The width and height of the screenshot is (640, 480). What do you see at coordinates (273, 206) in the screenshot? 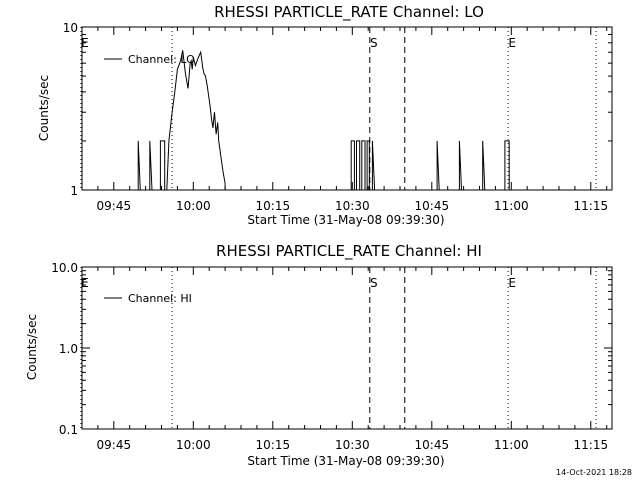
I see `panel1-xtick-label: 10:15` at bounding box center [273, 206].